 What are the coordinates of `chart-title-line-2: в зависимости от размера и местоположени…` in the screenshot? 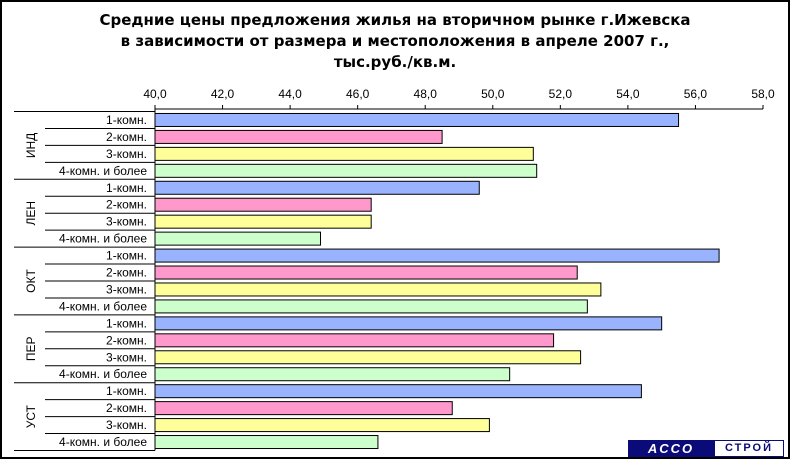 It's located at (395, 41).